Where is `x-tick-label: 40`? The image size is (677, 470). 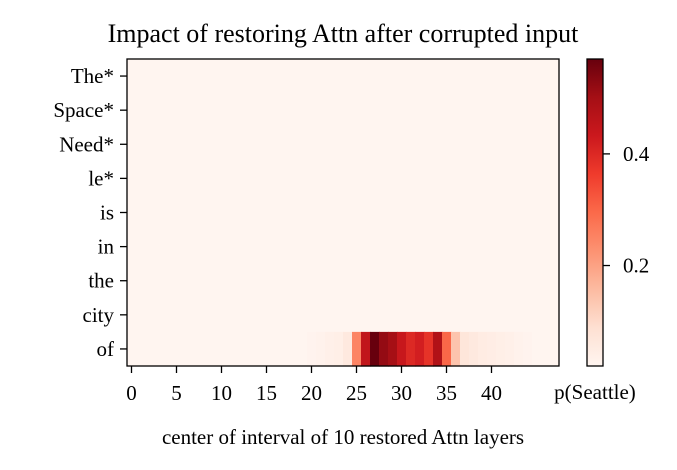
x-tick-label: 40 is located at coordinates (491, 393).